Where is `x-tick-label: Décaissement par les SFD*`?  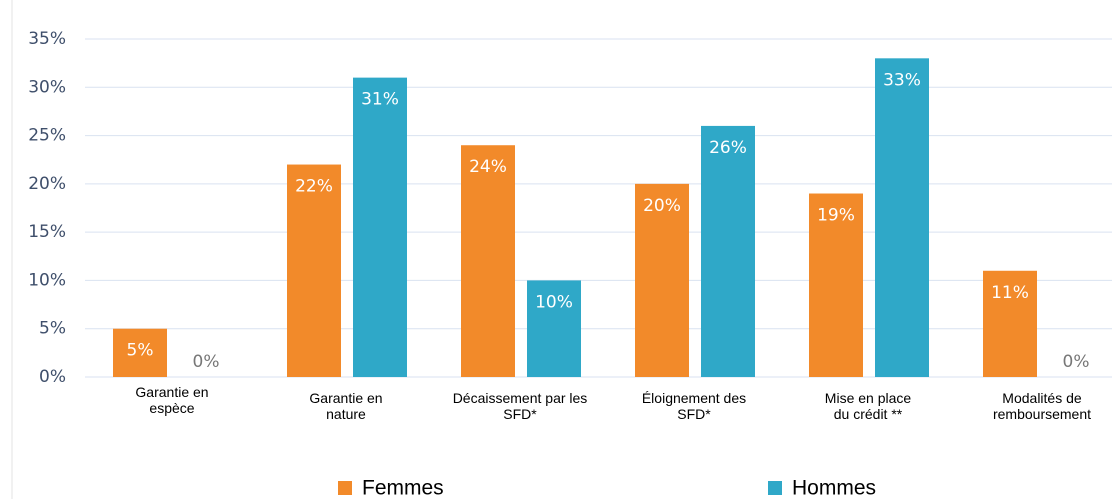 x-tick-label: Décaissement par les SFD* is located at coordinates (520, 406).